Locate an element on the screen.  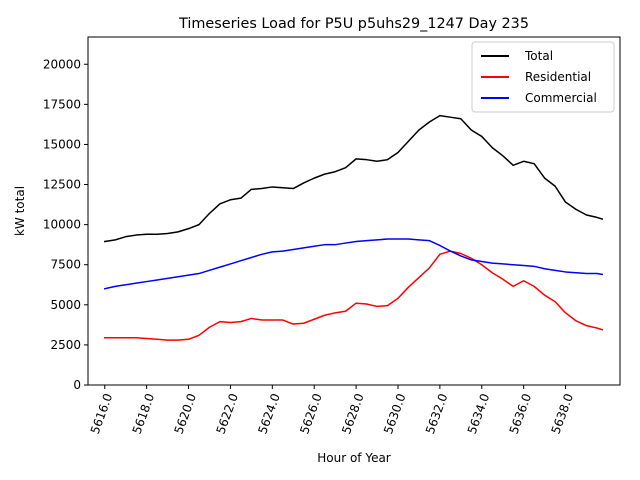
x-axis-label: Hour of Year is located at coordinates (354, 458).